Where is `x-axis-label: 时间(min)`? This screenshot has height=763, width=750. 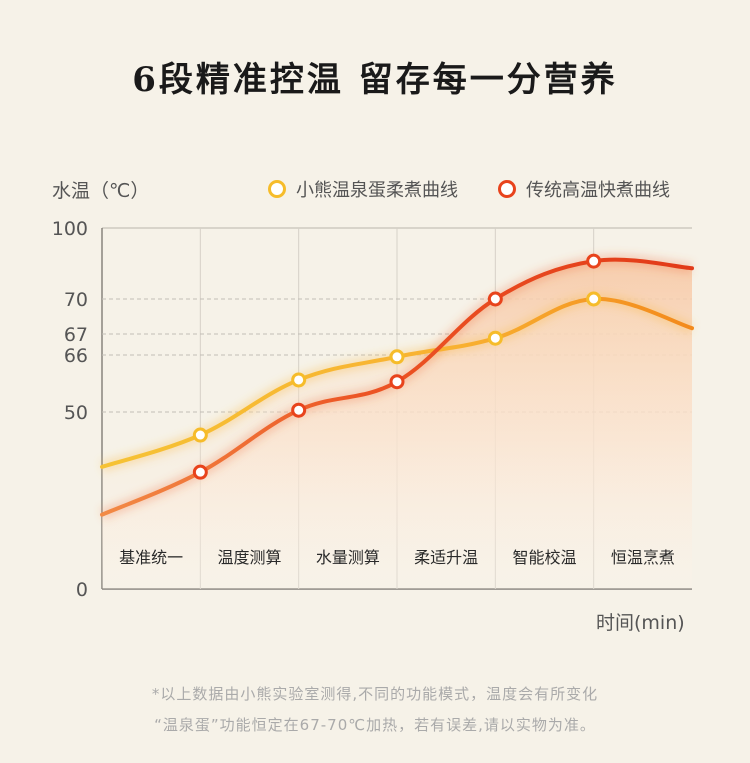
x-axis-label: 时间(min) is located at coordinates (640, 623).